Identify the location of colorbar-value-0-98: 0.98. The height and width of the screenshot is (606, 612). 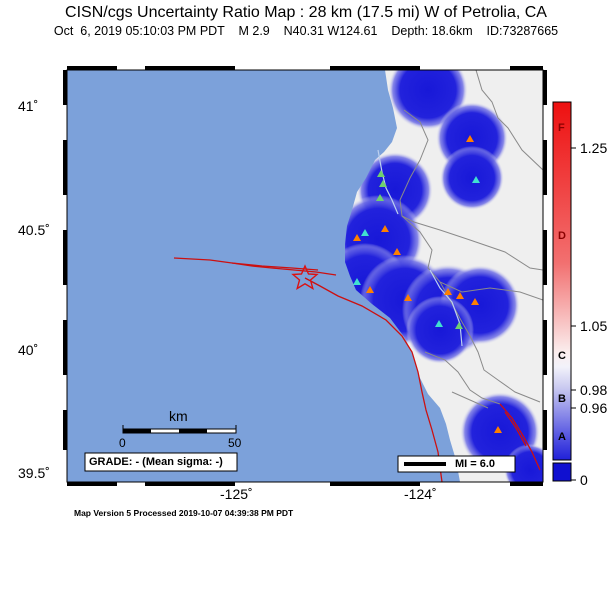
(594, 390).